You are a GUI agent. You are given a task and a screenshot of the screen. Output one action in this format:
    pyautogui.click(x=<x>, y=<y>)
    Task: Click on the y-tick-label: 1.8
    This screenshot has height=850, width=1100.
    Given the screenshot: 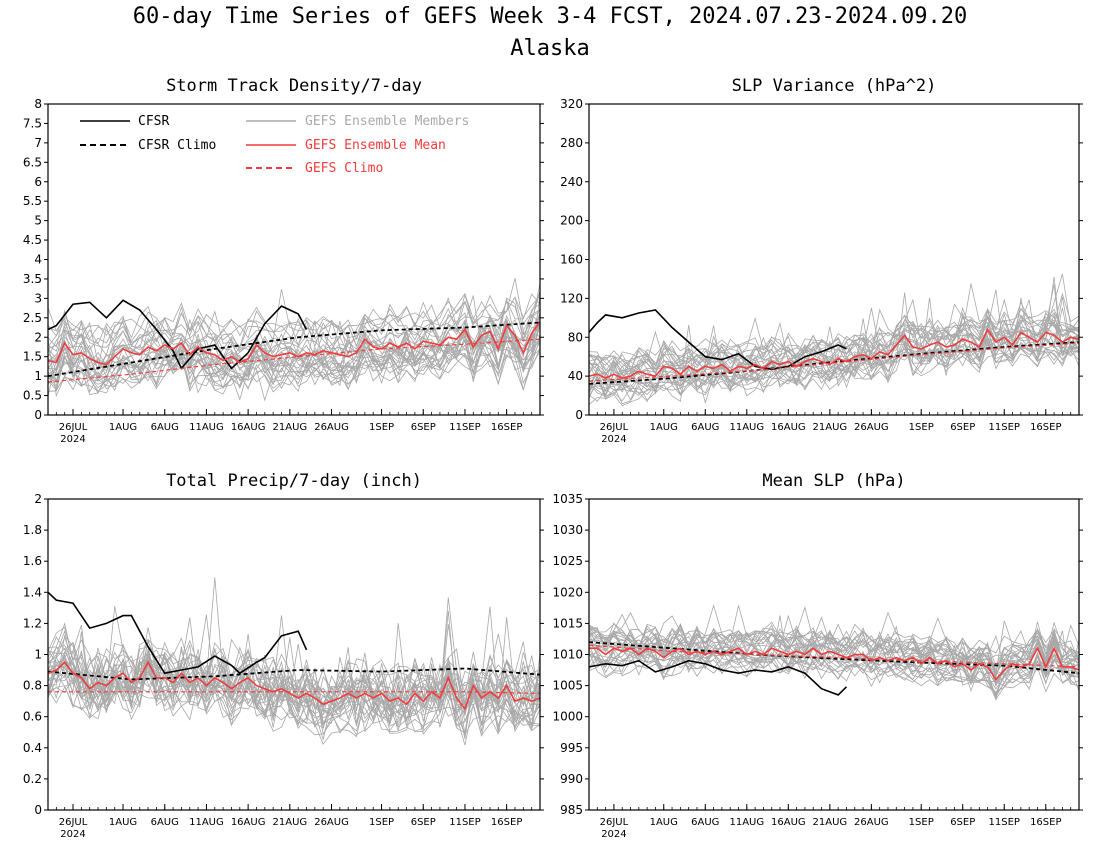 What is the action you would take?
    pyautogui.click(x=32, y=530)
    